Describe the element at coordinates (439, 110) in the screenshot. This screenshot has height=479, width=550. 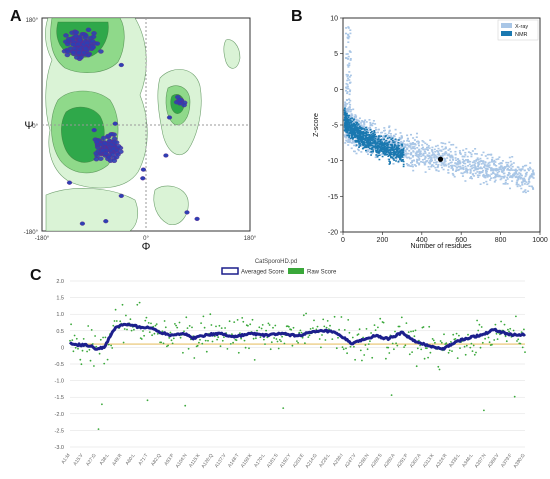
I see `zscore-point-cloud` at that location.